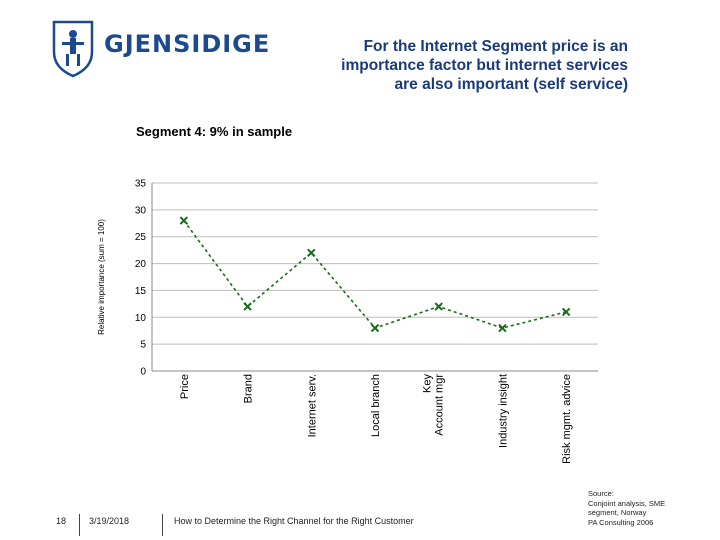 This screenshot has height=540, width=720. Describe the element at coordinates (214, 131) in the screenshot. I see `chart-title: Segment 4: 9% in sample` at that location.